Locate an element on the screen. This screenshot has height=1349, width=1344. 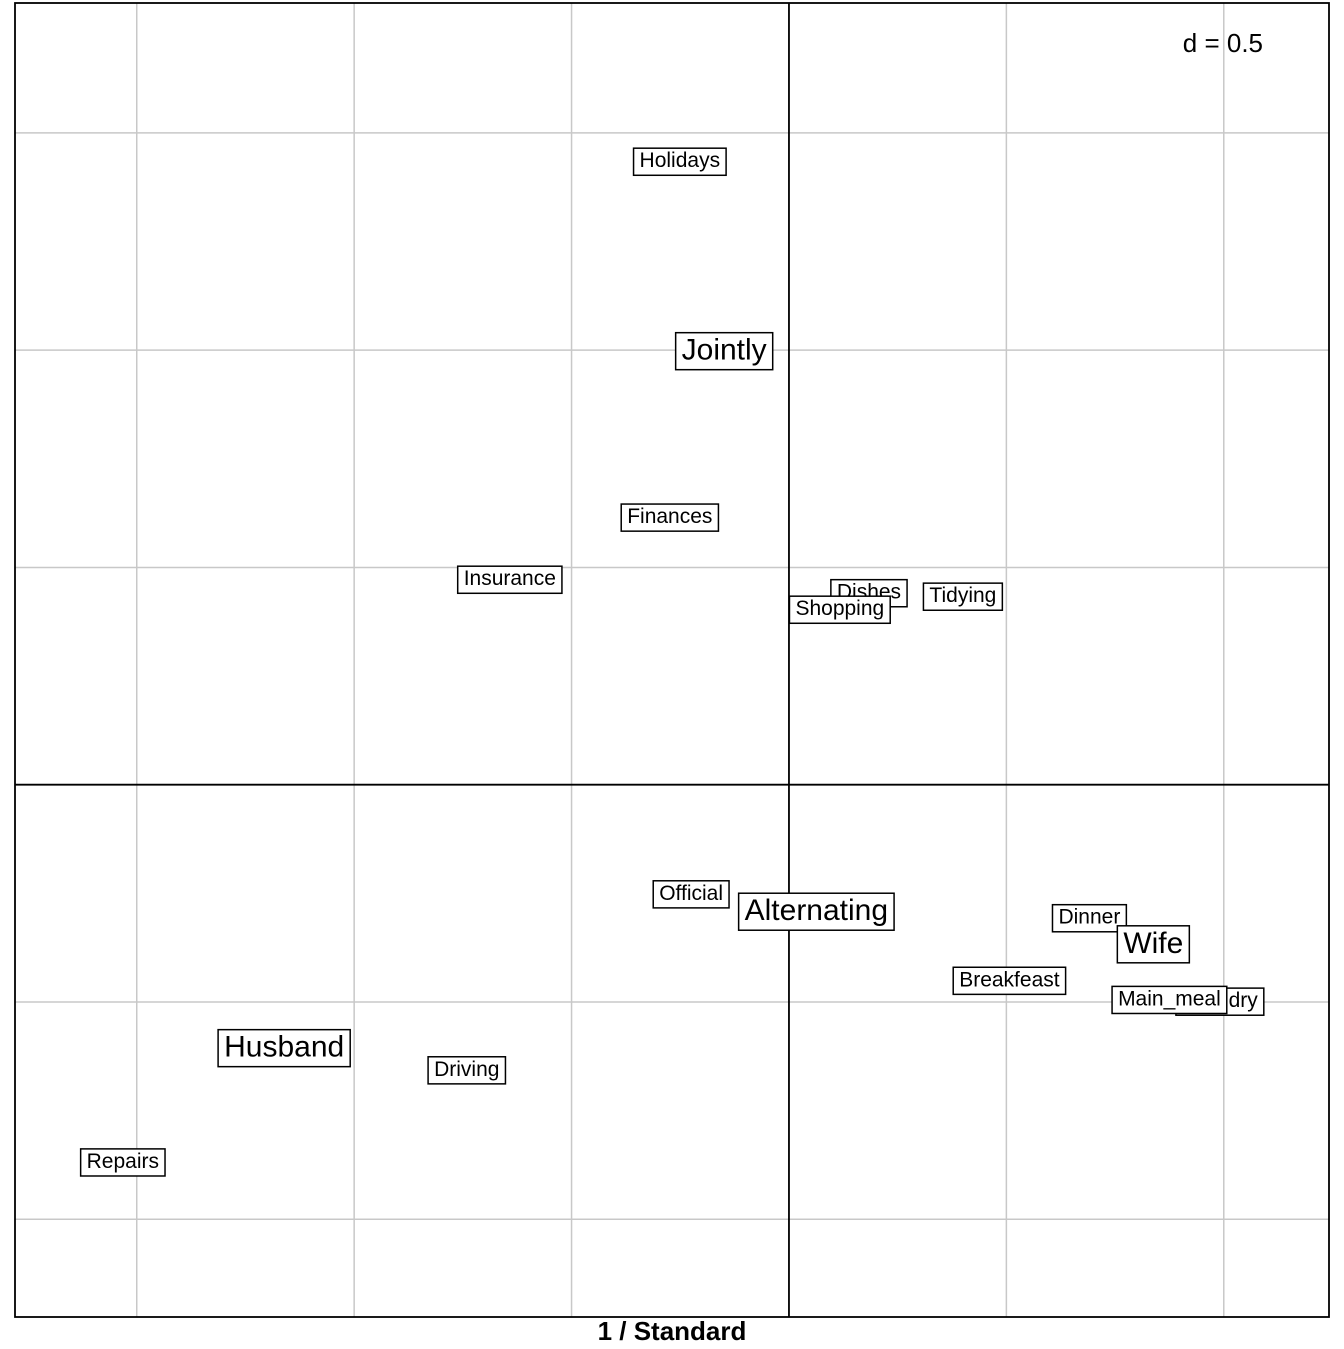
point-label: Insurance is located at coordinates (510, 578).